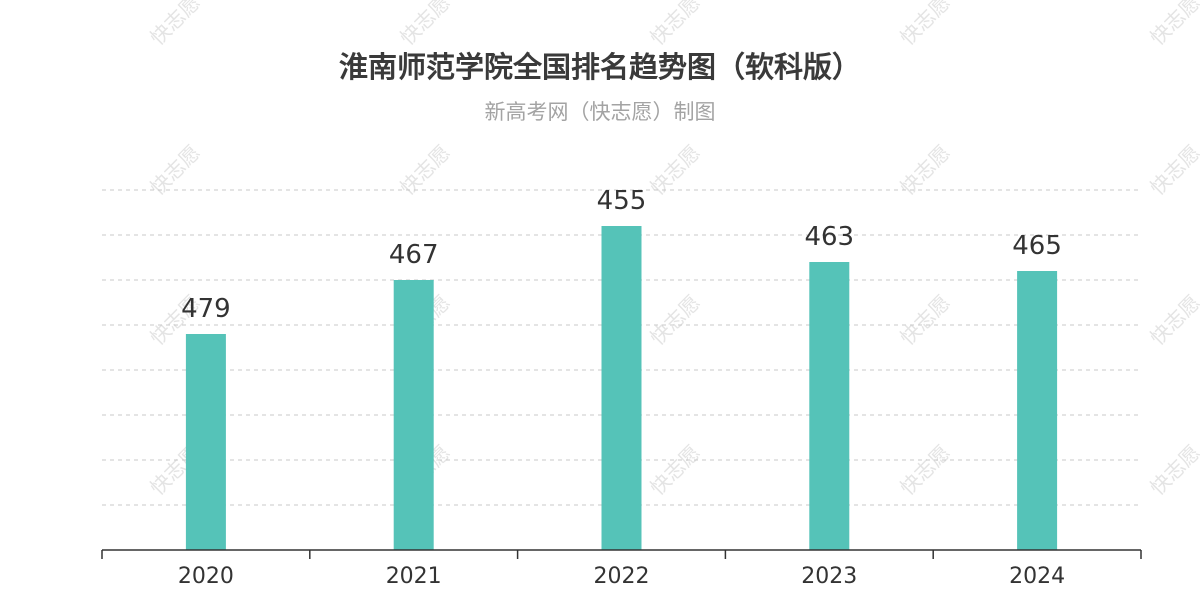  Describe the element at coordinates (829, 237) in the screenshot. I see `value-label-2023: 463` at that location.